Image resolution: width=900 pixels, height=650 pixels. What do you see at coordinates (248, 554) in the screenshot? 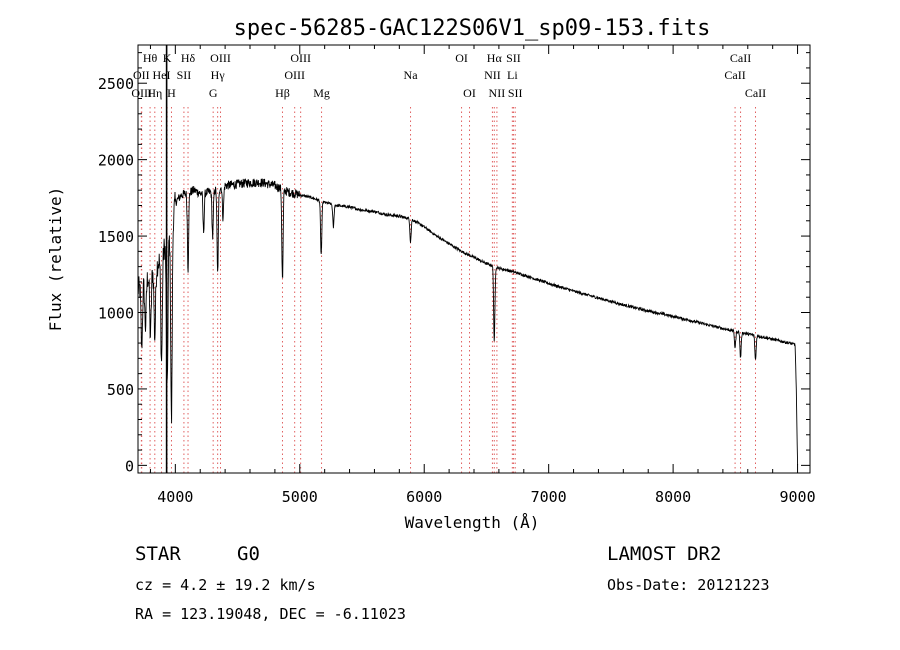
I see `spectral-subclass: G0` at bounding box center [248, 554].